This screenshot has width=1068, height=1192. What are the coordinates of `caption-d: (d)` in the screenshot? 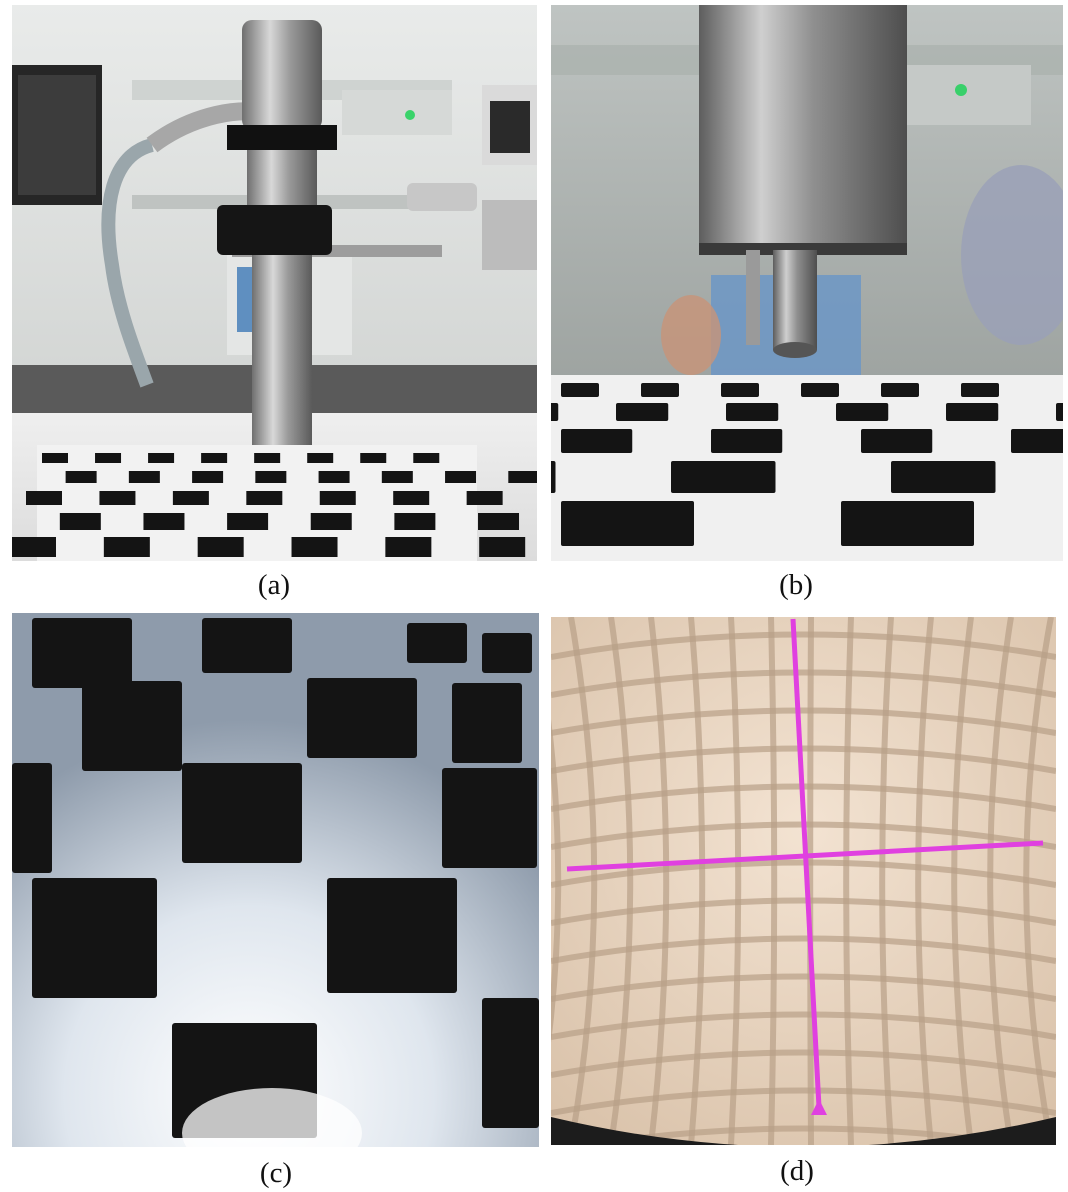 It's located at (797, 1171).